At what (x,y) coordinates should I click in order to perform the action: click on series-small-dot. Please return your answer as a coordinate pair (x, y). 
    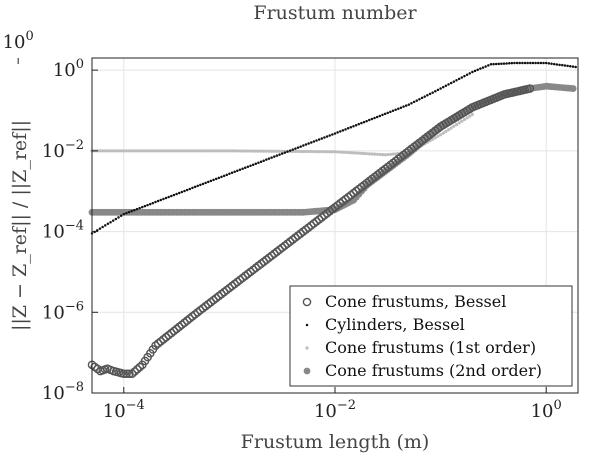
    Looking at the image, I should click on (282, 134).